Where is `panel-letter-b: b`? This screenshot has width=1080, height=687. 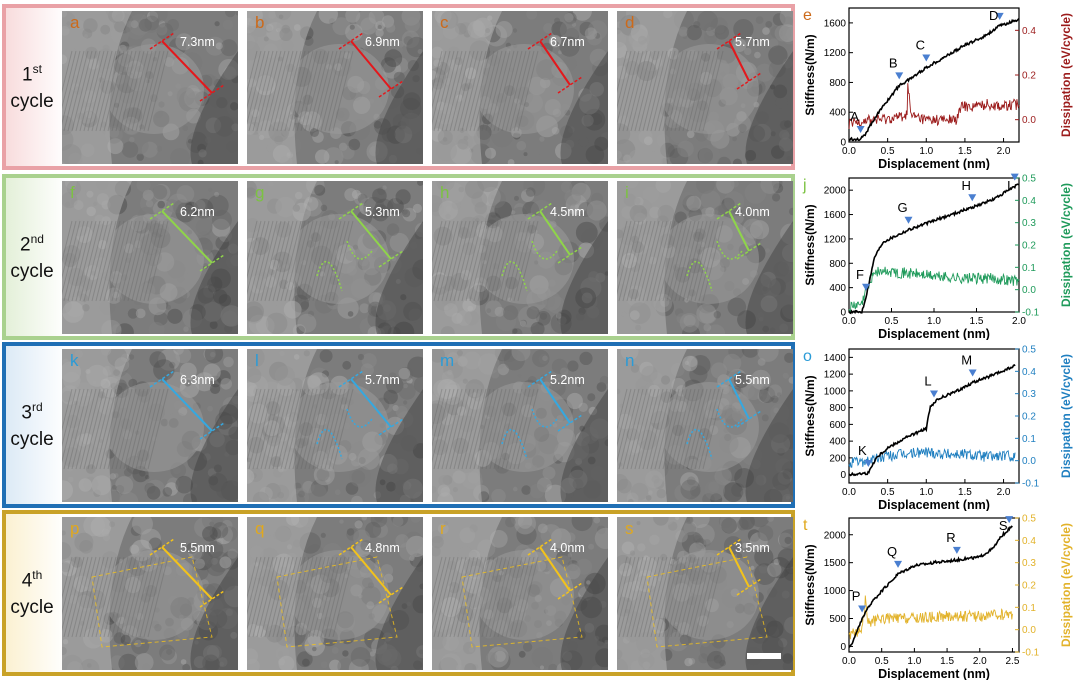 panel-letter-b: b is located at coordinates (260, 22).